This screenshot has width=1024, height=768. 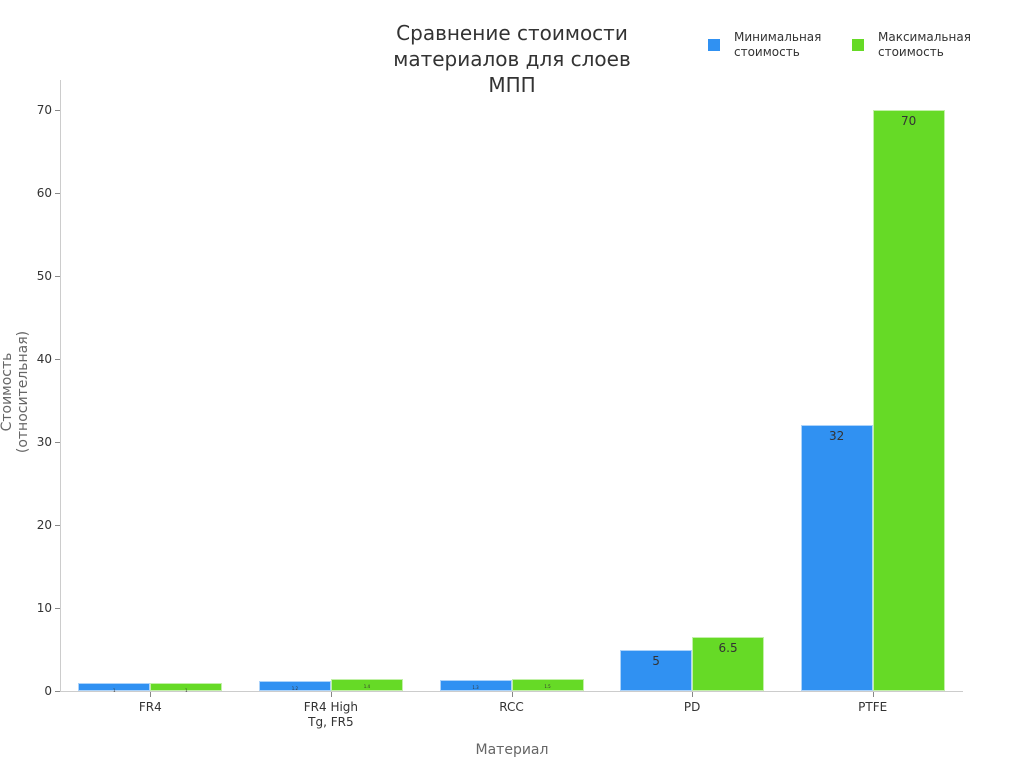 I want to click on y-tick: 10, so click(x=30, y=608).